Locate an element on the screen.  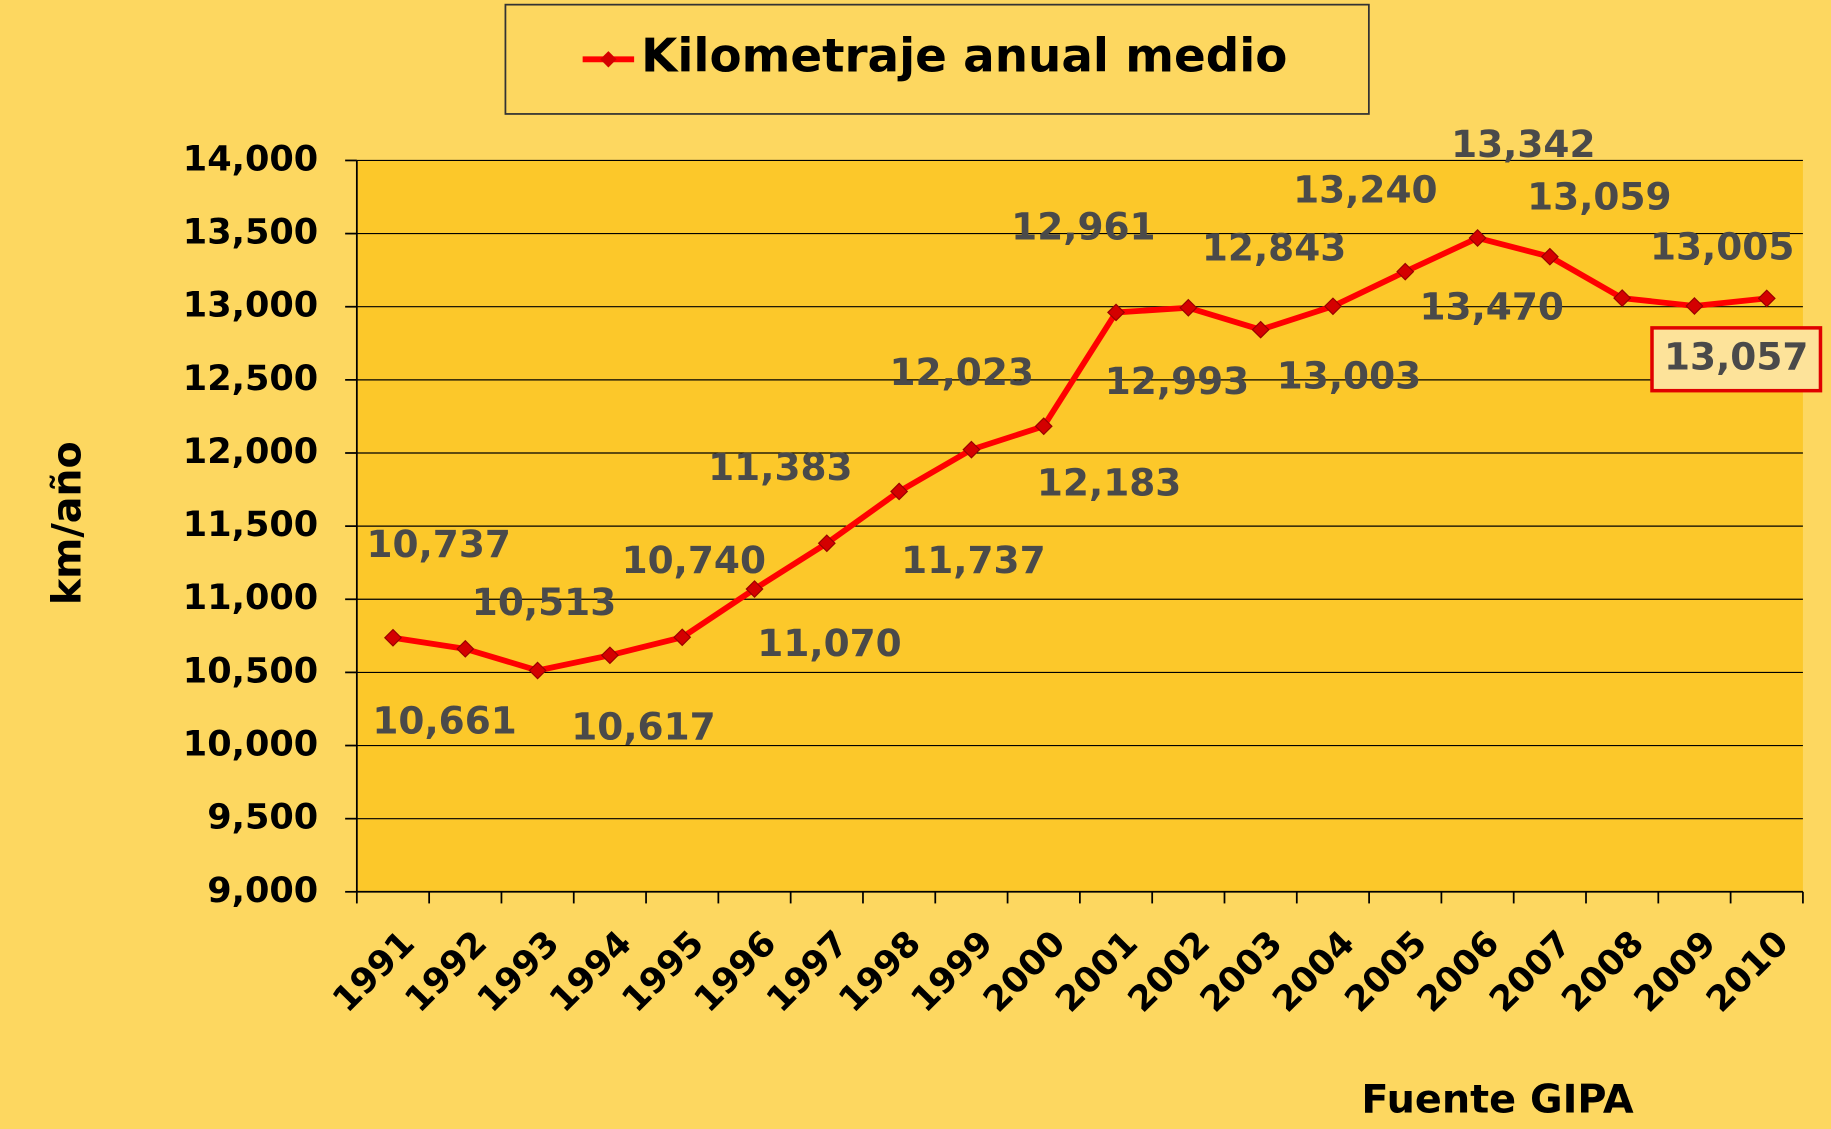
legend-label: Kilometraje anual medio is located at coordinates (964, 57).